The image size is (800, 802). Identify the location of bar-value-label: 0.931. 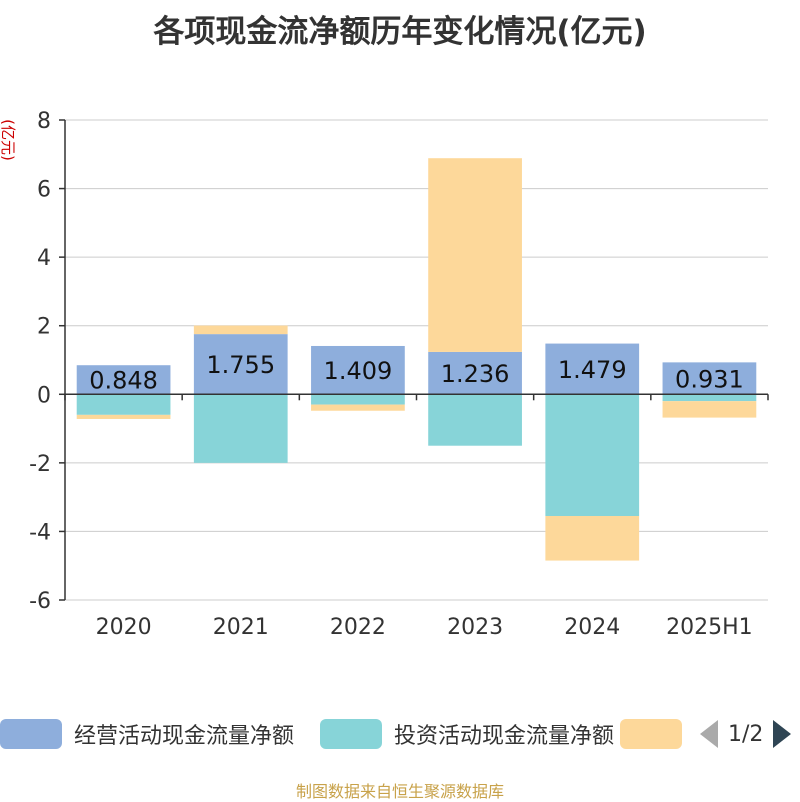
(709, 379).